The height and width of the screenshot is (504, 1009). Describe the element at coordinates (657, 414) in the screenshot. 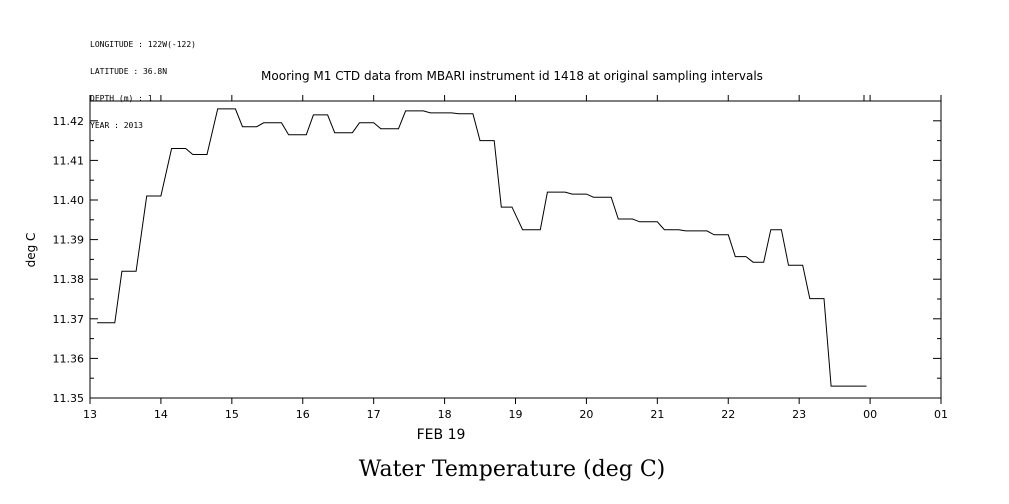

I see `x-tick-label: 21` at that location.